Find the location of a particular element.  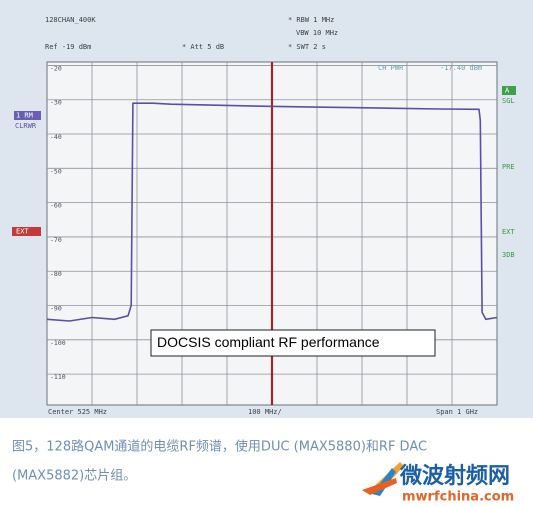

footer-text: Span 1 GHz is located at coordinates (457, 412).